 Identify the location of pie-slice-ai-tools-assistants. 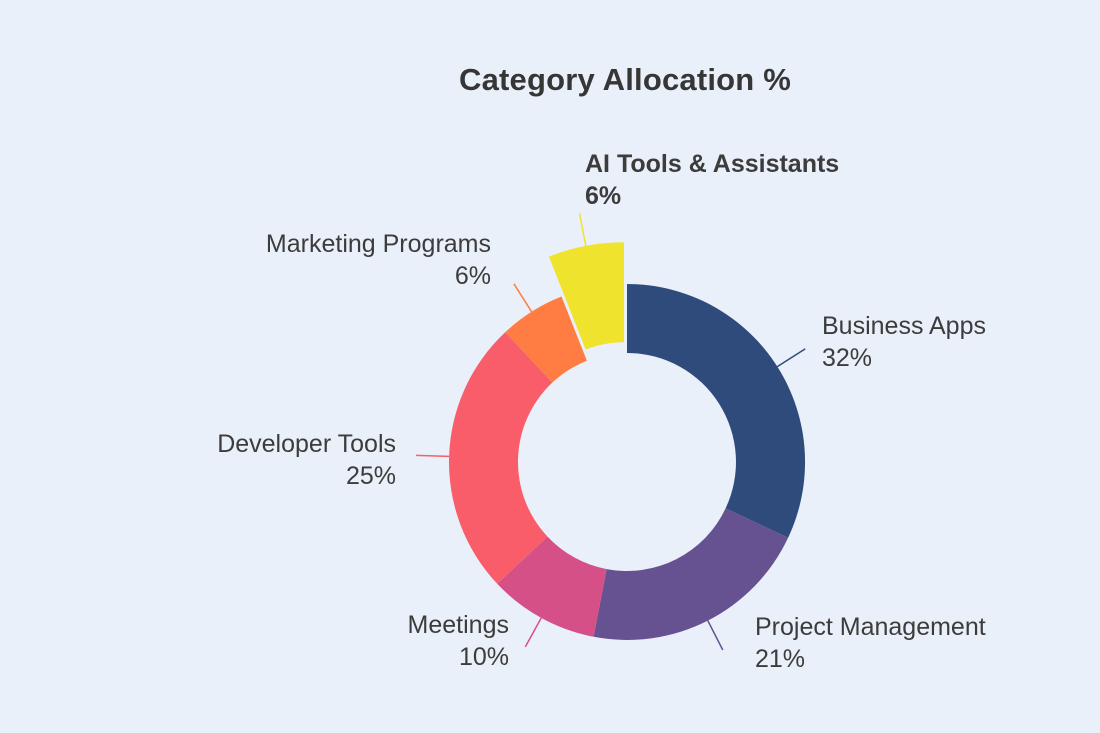
(586, 296).